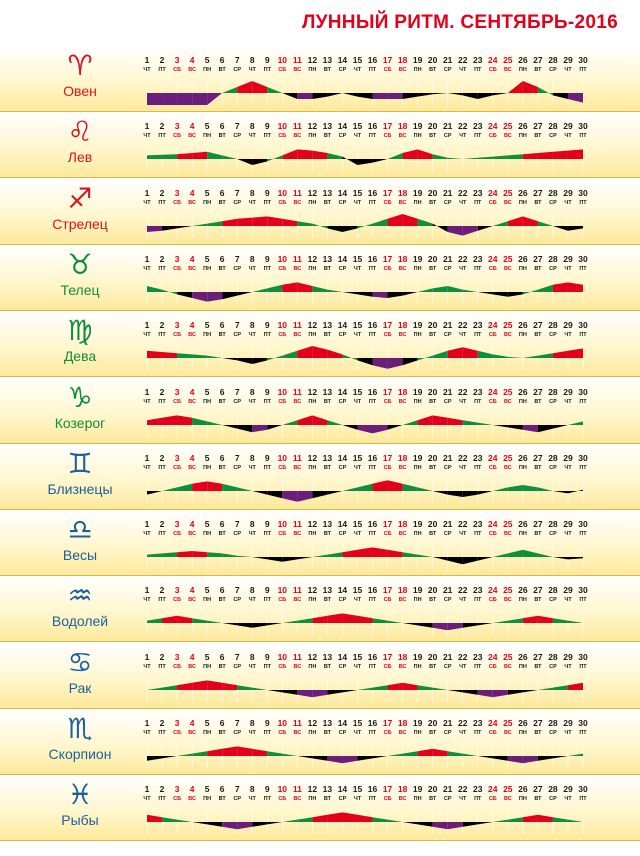  What do you see at coordinates (80, 596) in the screenshot?
I see `zodiac-icon: ♒` at bounding box center [80, 596].